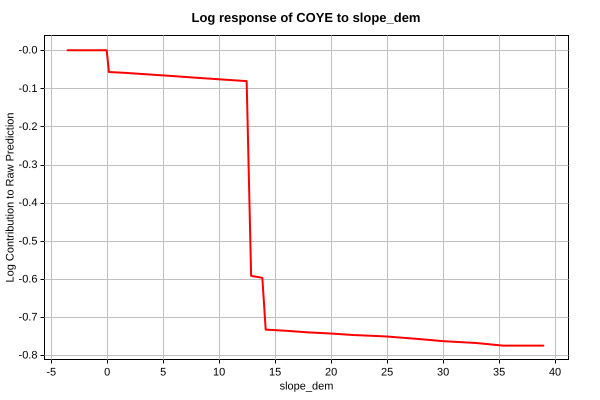 This screenshot has width=600, height=400. What do you see at coordinates (28, 165) in the screenshot?
I see `y-tick-label: -0.3` at bounding box center [28, 165].